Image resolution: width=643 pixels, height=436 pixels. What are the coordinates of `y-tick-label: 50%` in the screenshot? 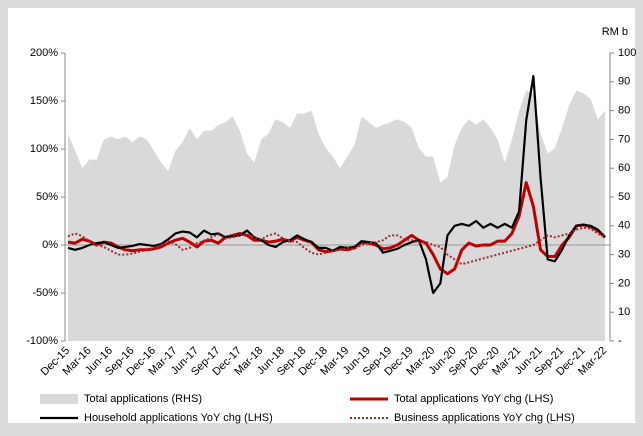 It's located at (47, 197).